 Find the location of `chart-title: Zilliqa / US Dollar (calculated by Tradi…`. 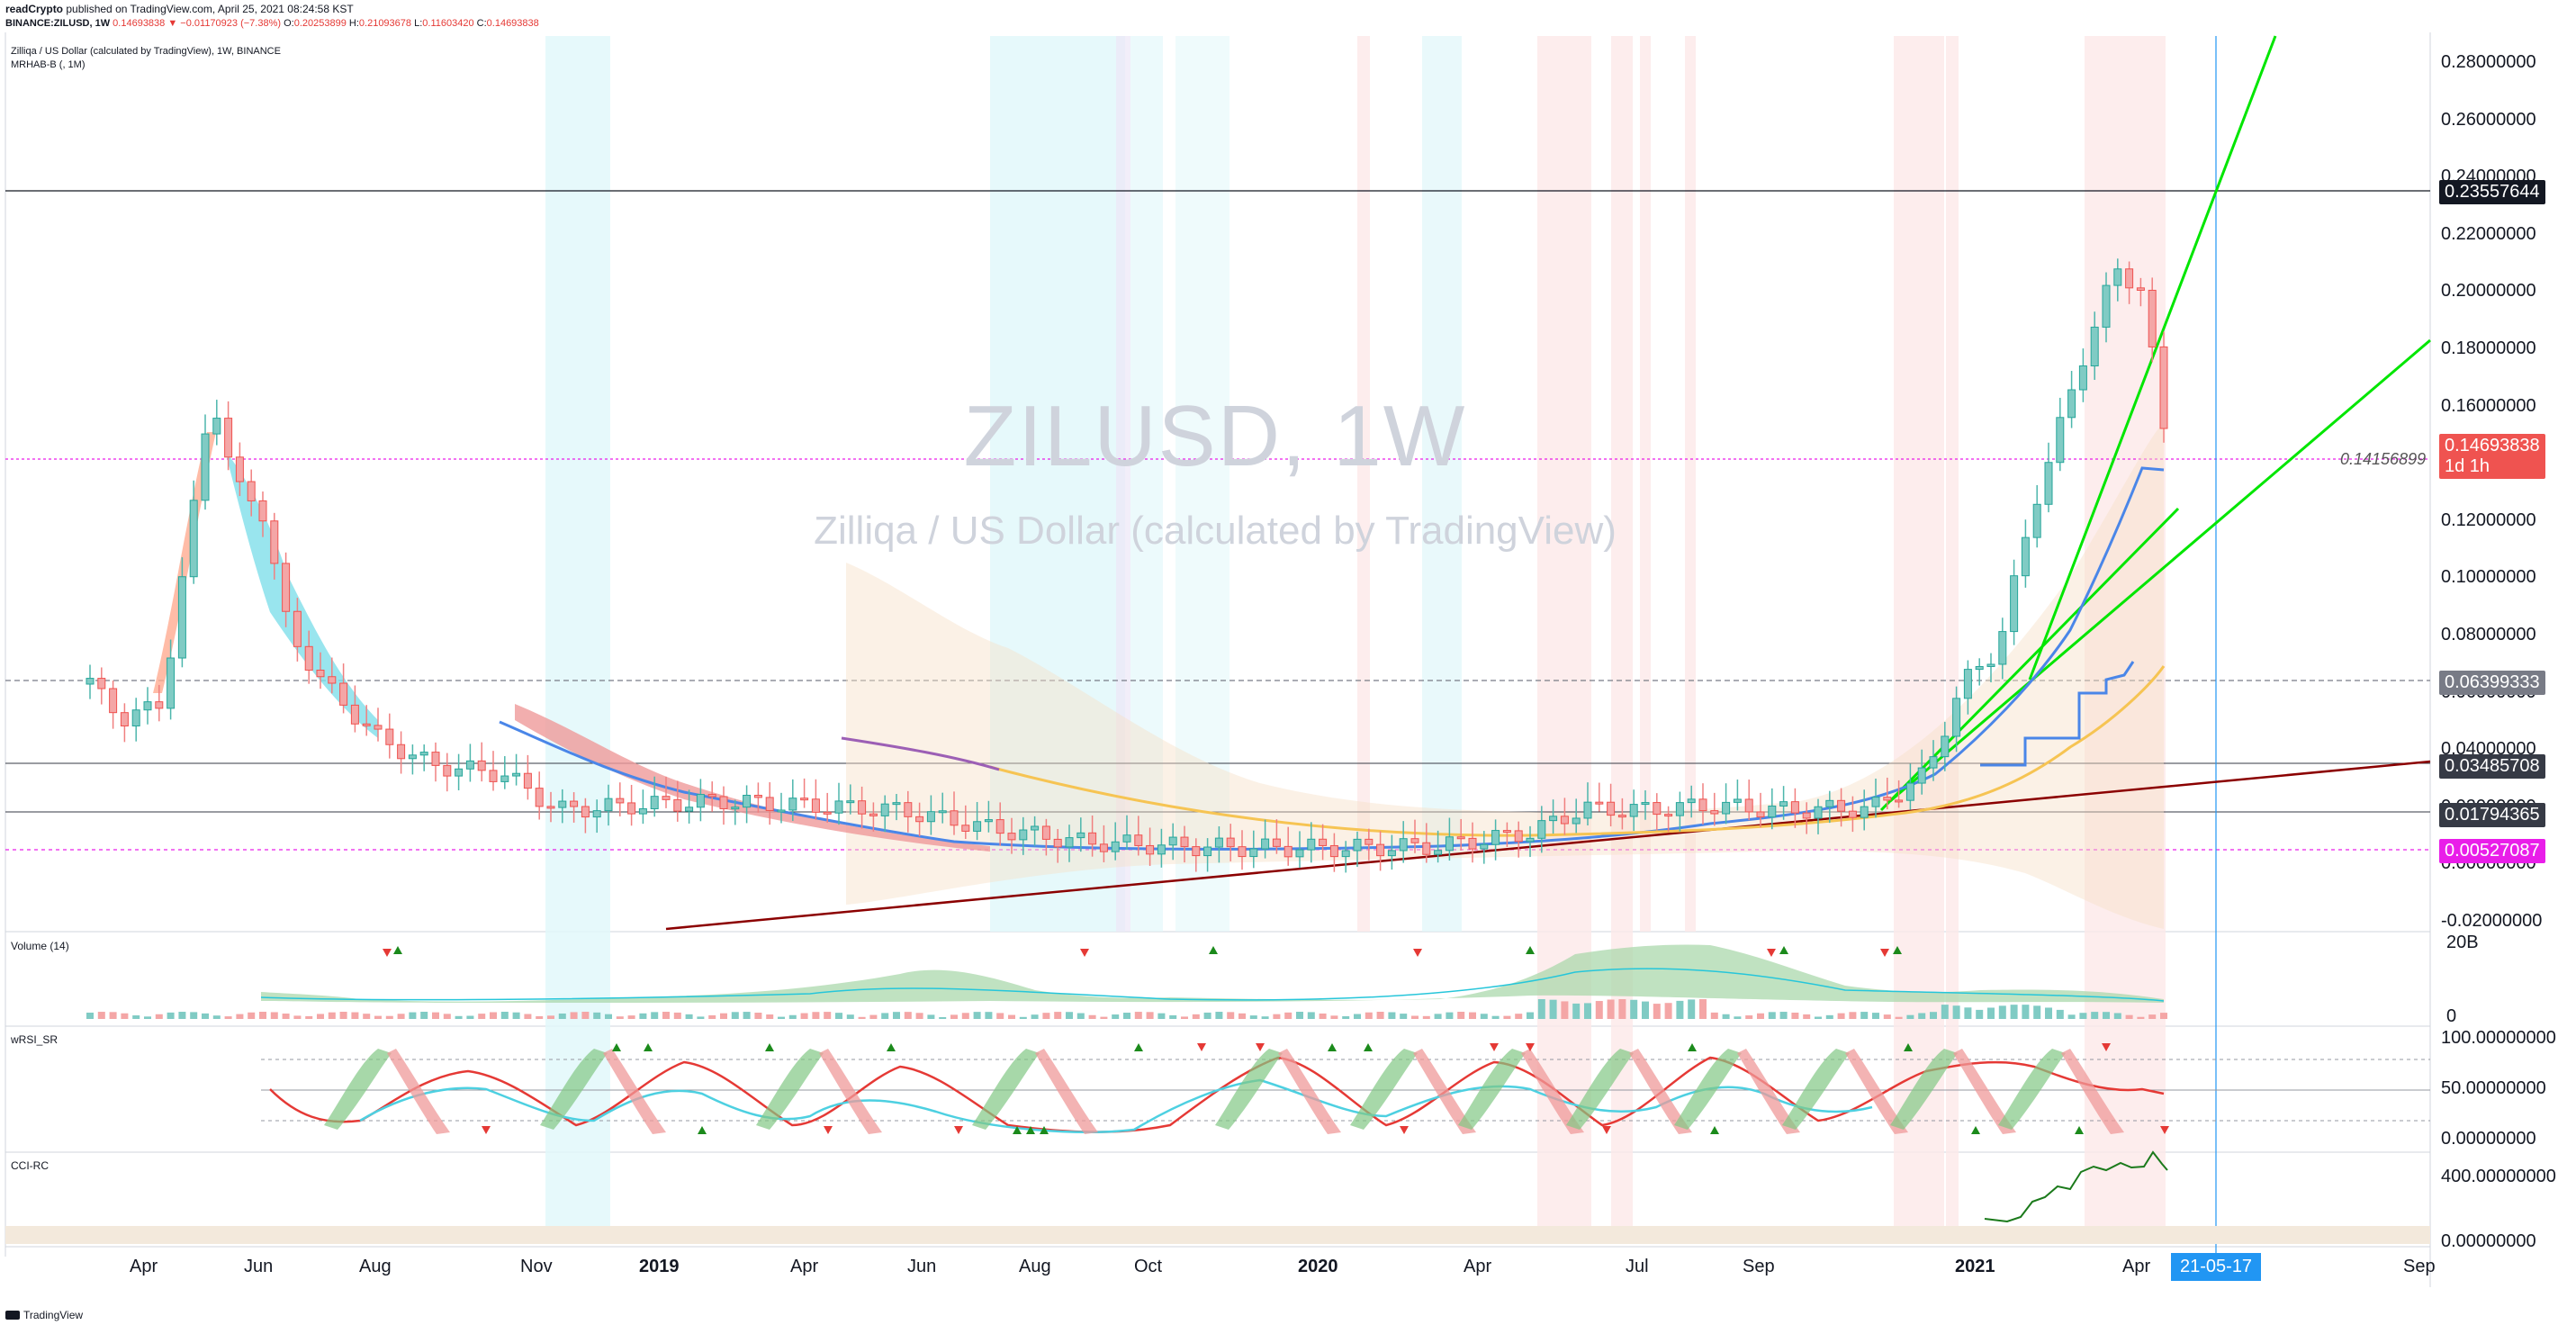

chart-title: Zilliqa / US Dollar (calculated by Tradi… is located at coordinates (146, 51).